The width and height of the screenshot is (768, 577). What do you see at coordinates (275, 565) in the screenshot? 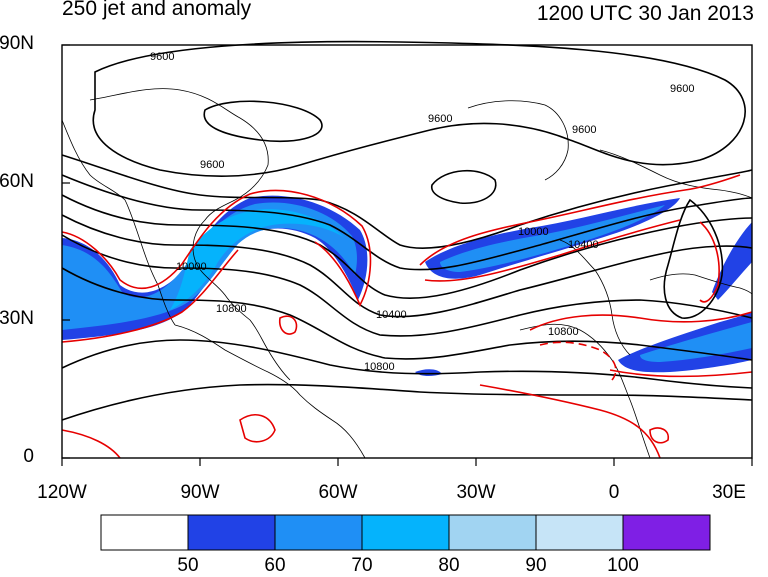
I see `colorbar-label: 60` at bounding box center [275, 565].